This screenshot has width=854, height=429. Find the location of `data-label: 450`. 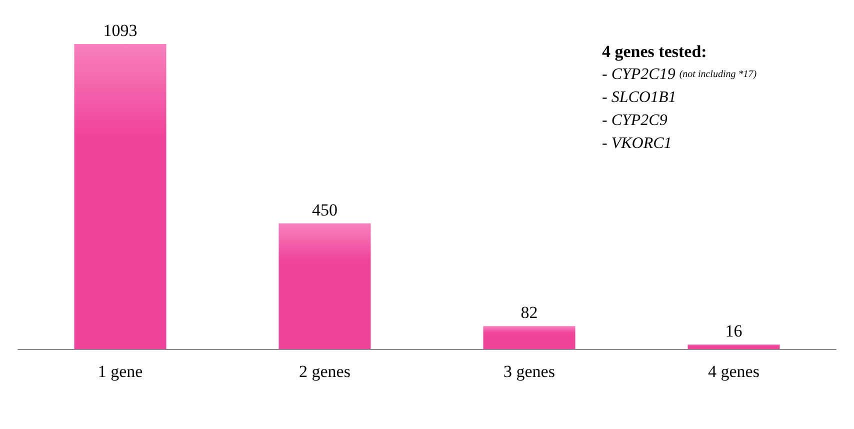

data-label: 450 is located at coordinates (325, 210).